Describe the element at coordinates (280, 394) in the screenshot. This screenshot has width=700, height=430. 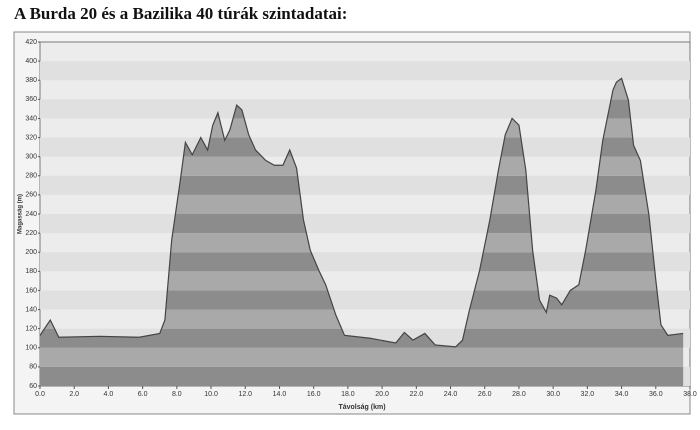
I see `x-tick-label: 14.0` at that location.